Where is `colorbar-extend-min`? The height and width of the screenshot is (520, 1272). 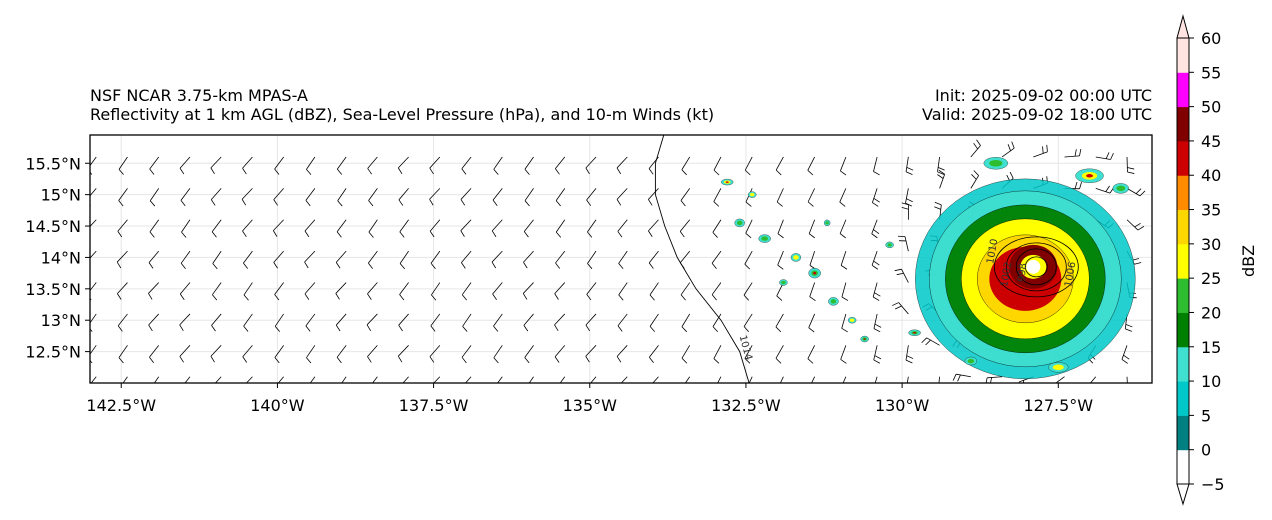
colorbar-extend-min is located at coordinates (1183, 494).